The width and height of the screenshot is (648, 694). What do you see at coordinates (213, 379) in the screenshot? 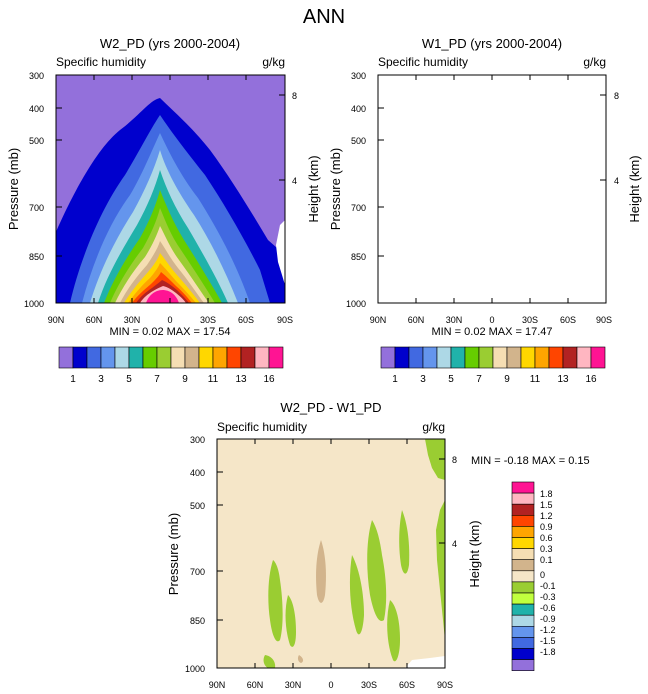
I see `colorbar-label: 11` at bounding box center [213, 379].